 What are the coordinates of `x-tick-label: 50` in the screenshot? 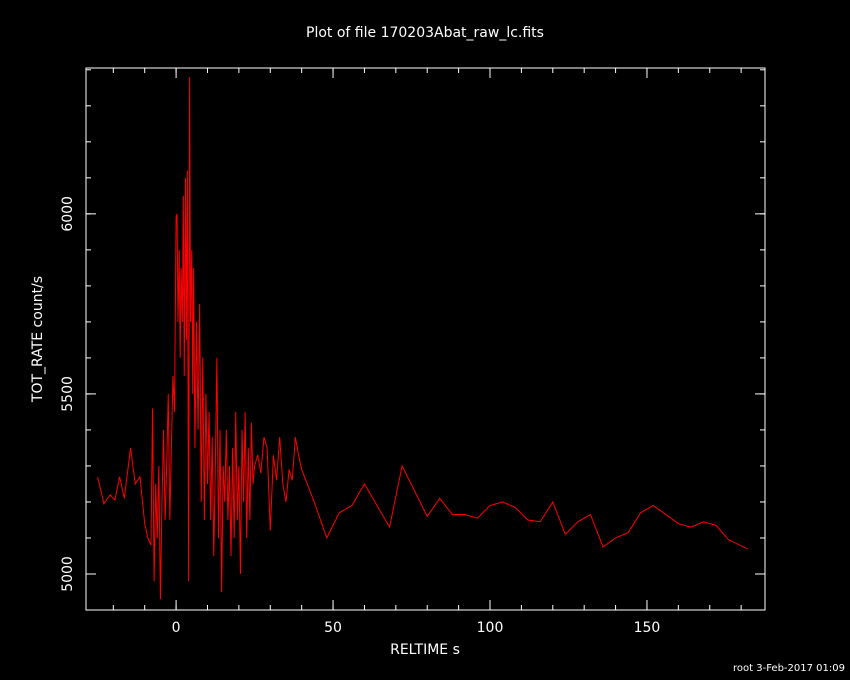 It's located at (333, 628).